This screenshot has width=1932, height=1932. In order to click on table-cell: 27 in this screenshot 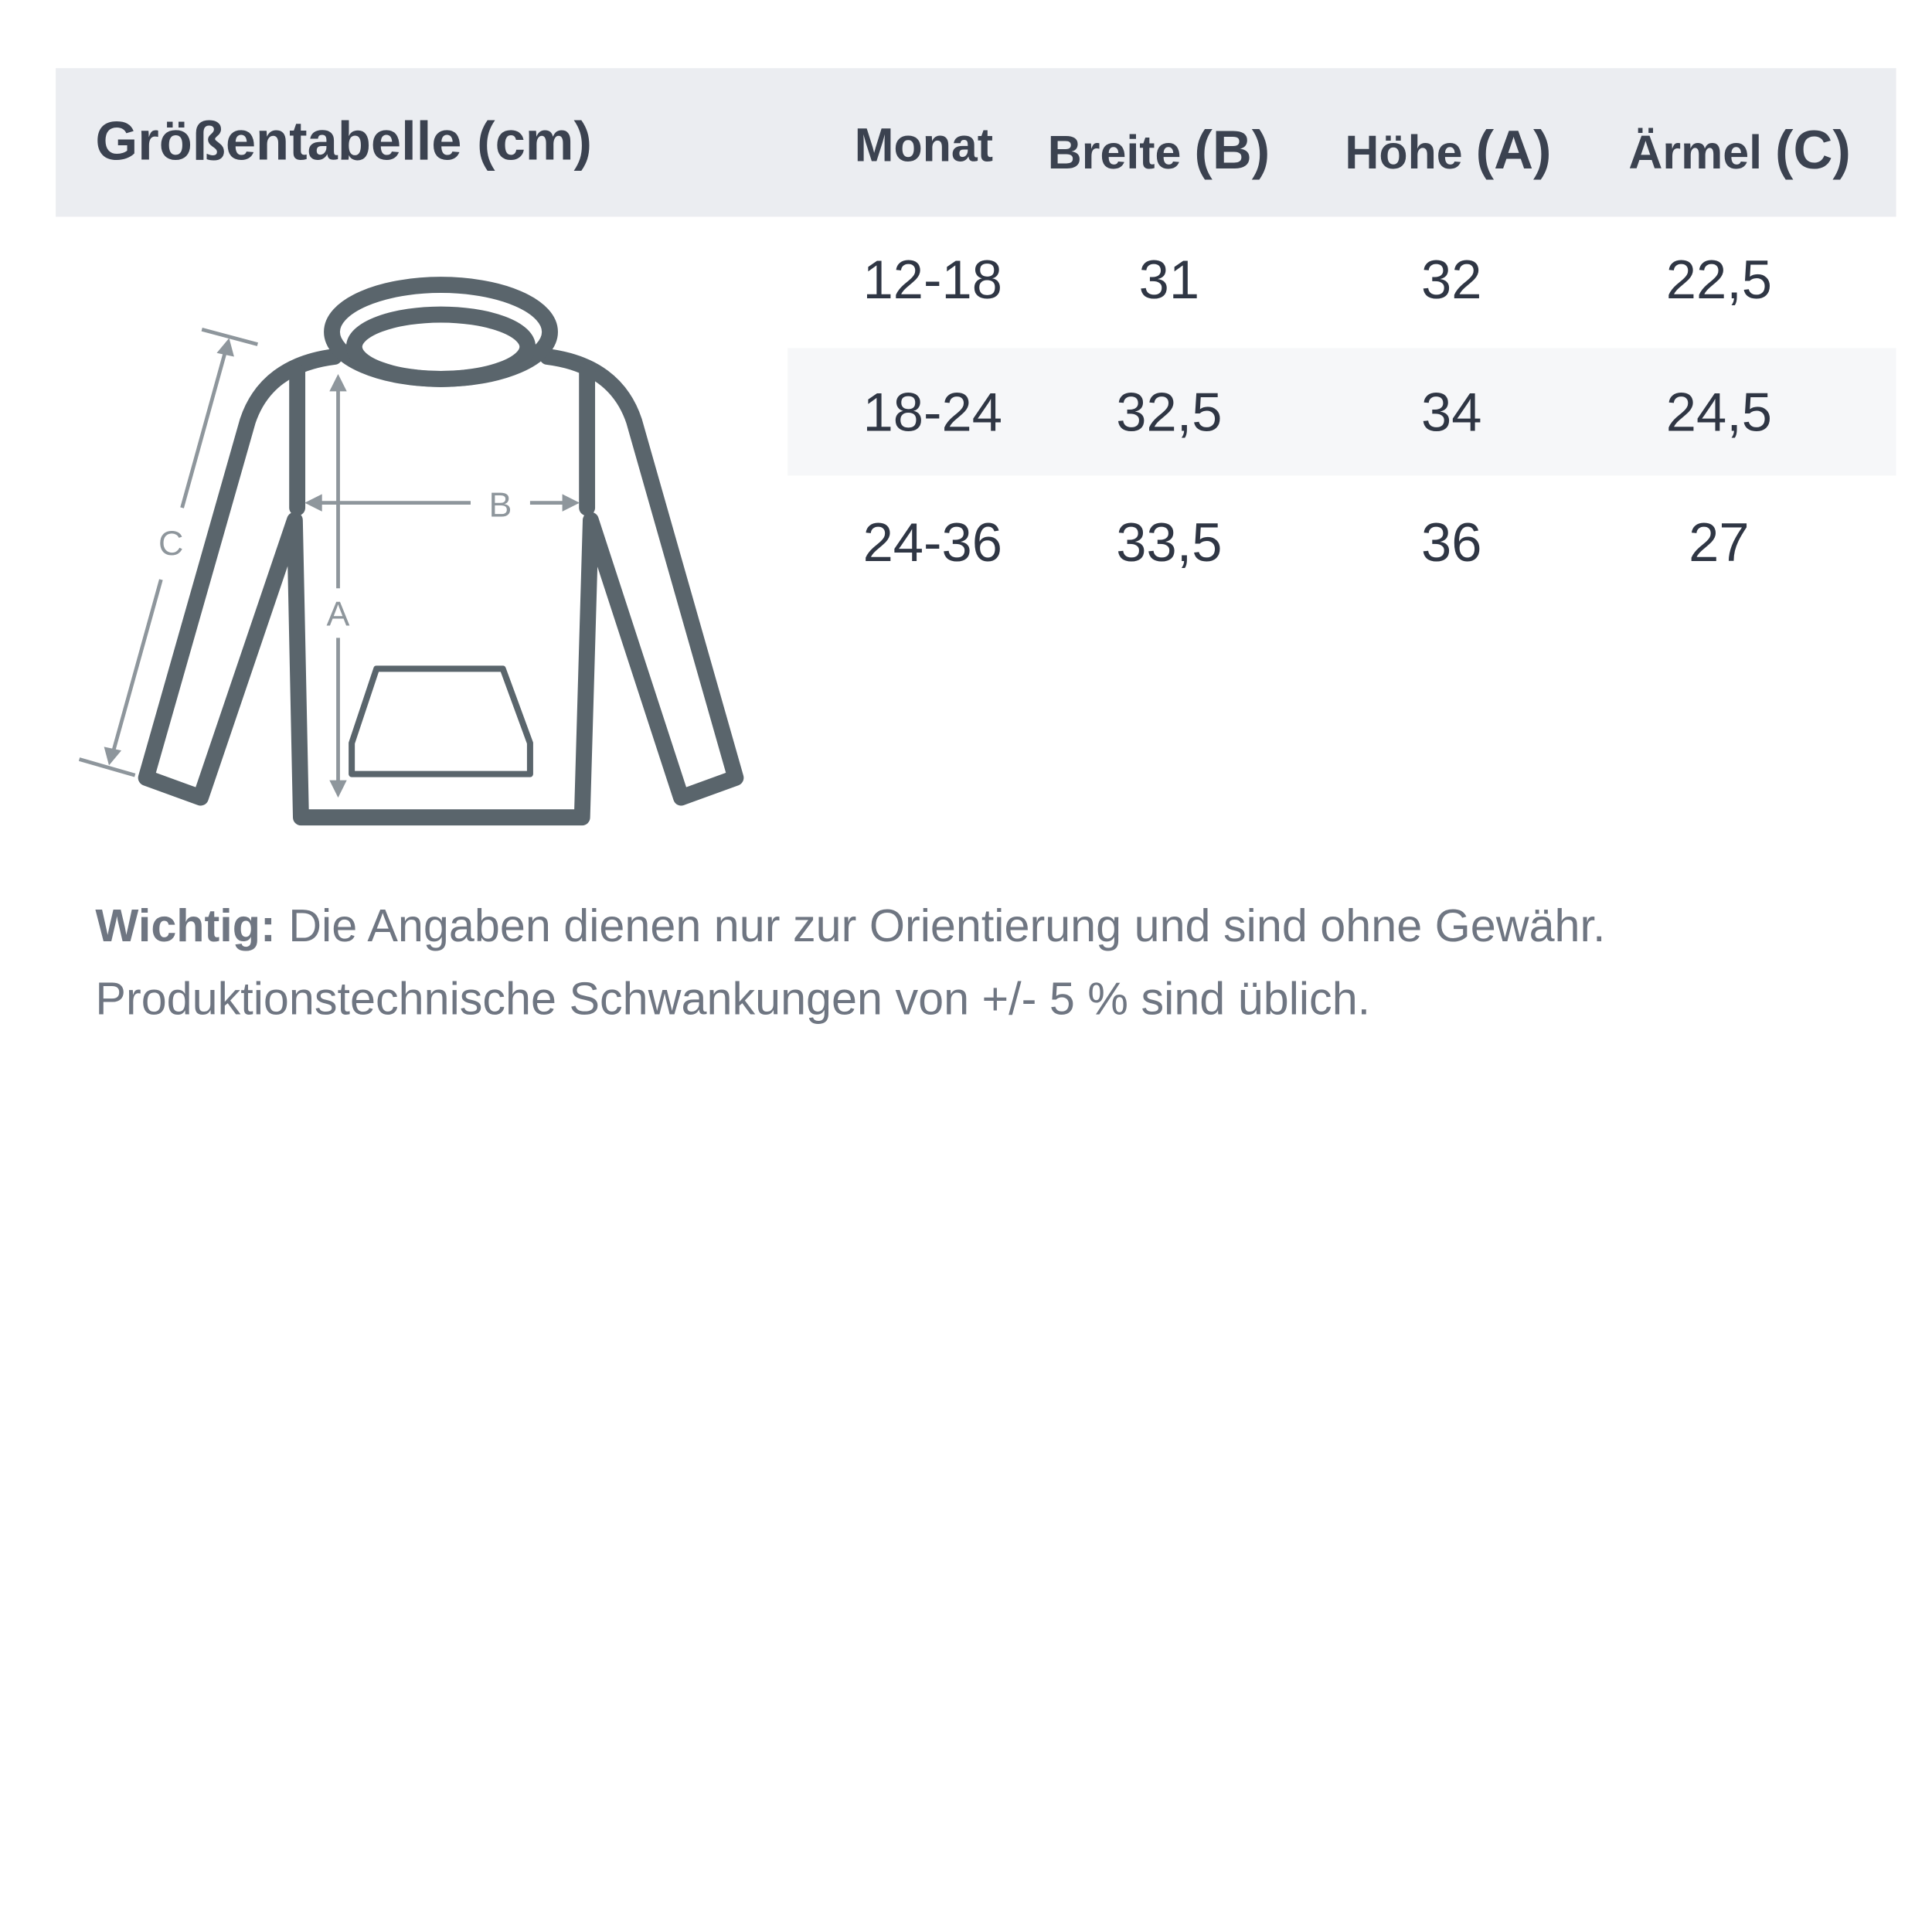, I will do `click(1719, 543)`.